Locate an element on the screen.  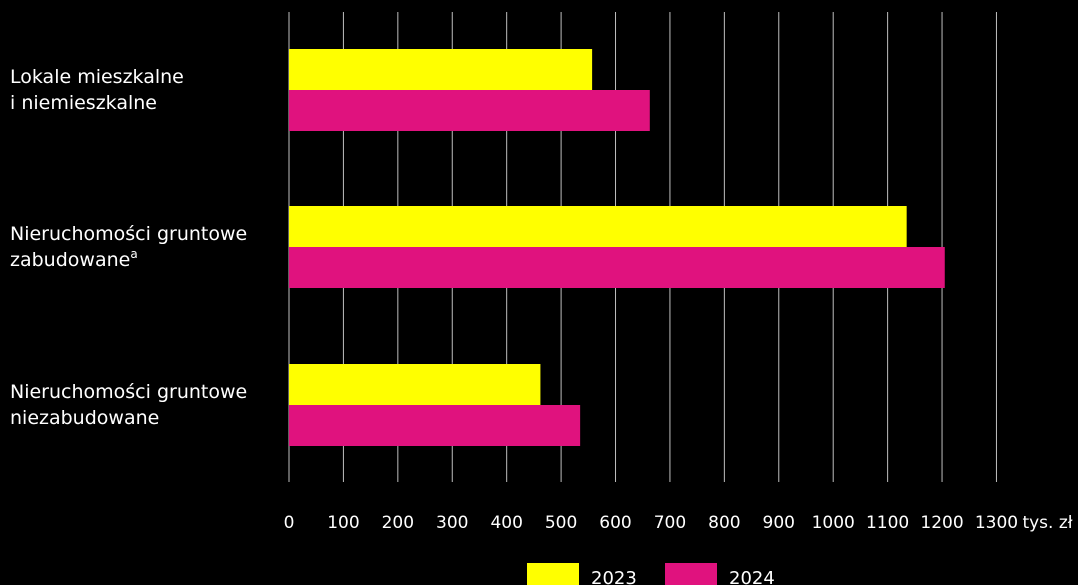
legend-swatch-2023 is located at coordinates (553, 574).